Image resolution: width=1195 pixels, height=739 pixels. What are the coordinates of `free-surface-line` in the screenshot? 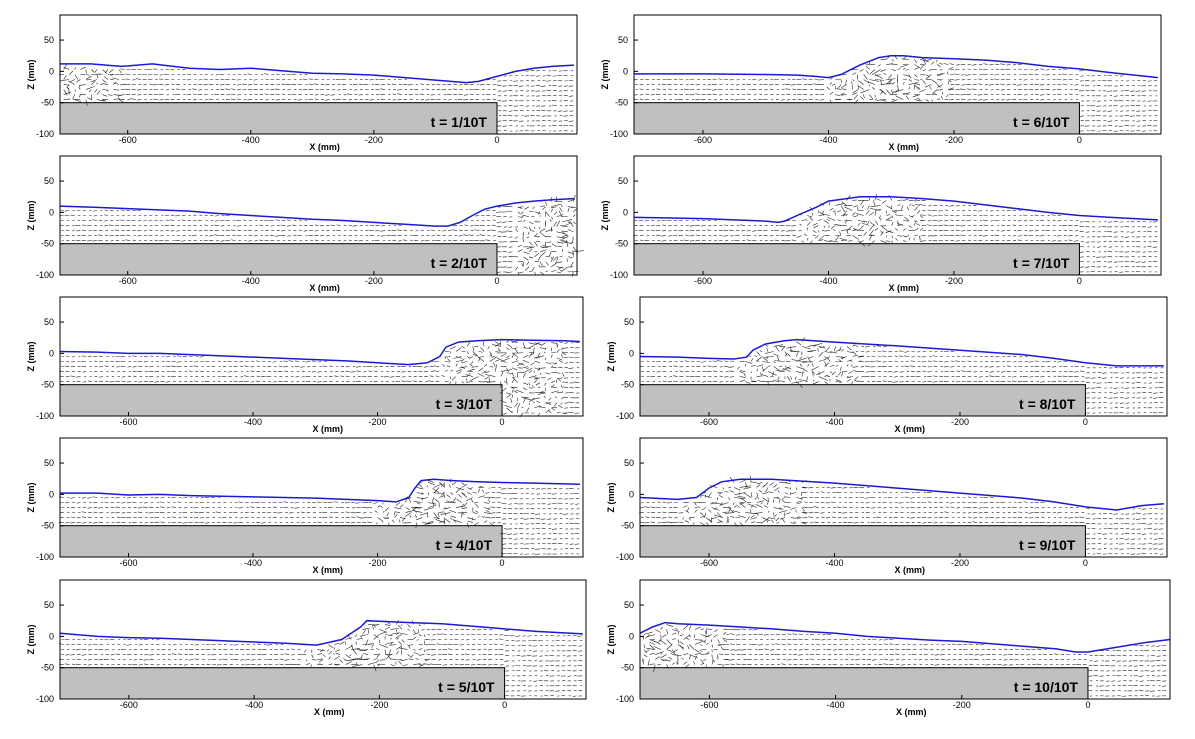 It's located at (896, 66).